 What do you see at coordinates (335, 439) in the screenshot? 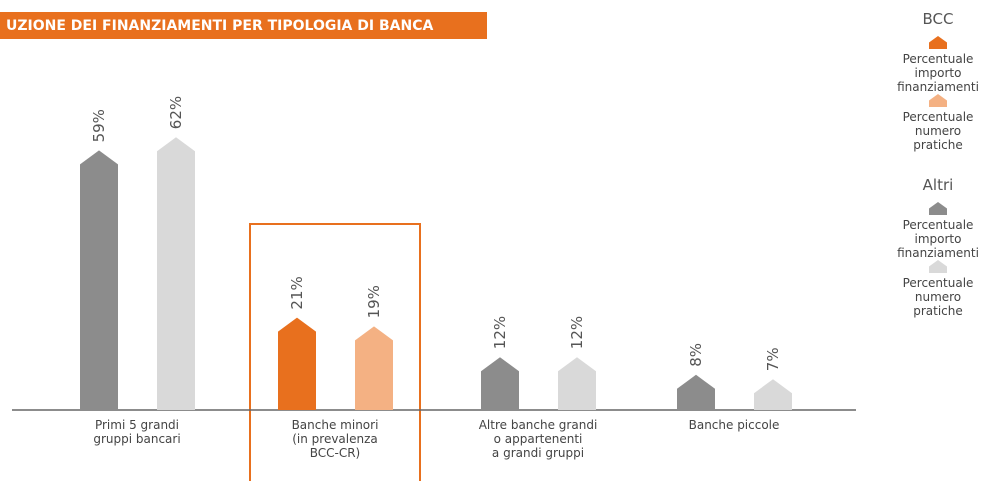
I see `x-tick-label: Banche minori (in prevalenza BCC-CR)` at bounding box center [335, 439].